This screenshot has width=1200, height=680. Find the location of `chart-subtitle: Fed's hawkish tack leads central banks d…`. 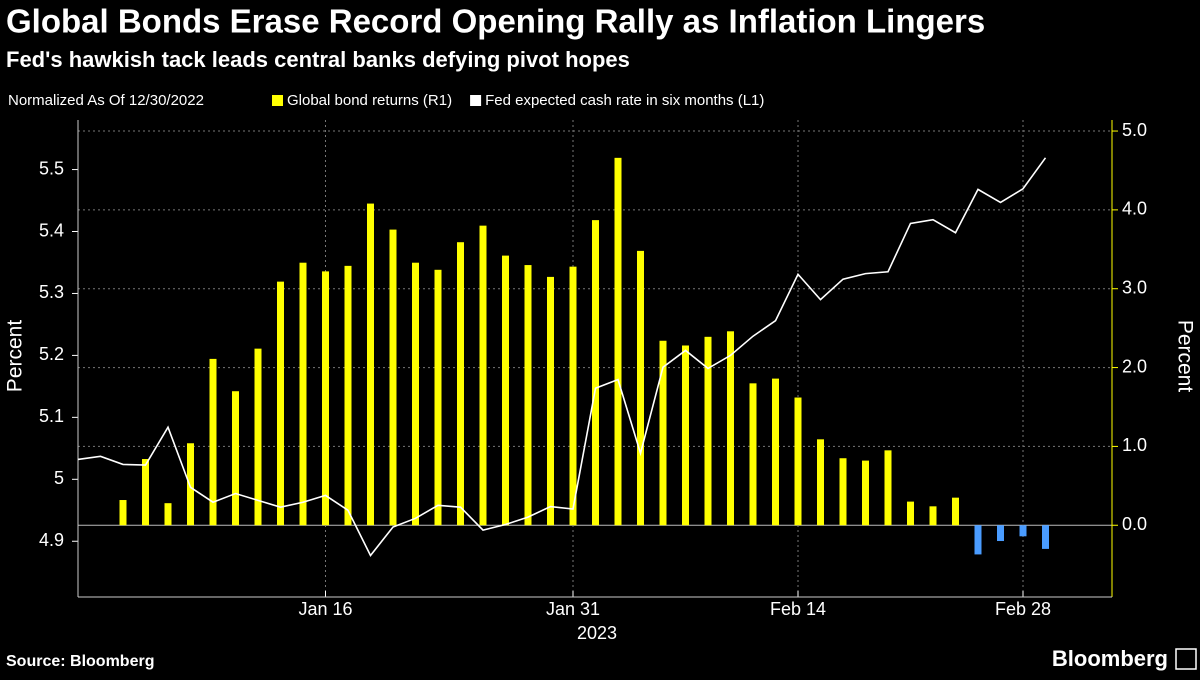

chart-subtitle: Fed's hawkish tack leads central banks d… is located at coordinates (318, 59).